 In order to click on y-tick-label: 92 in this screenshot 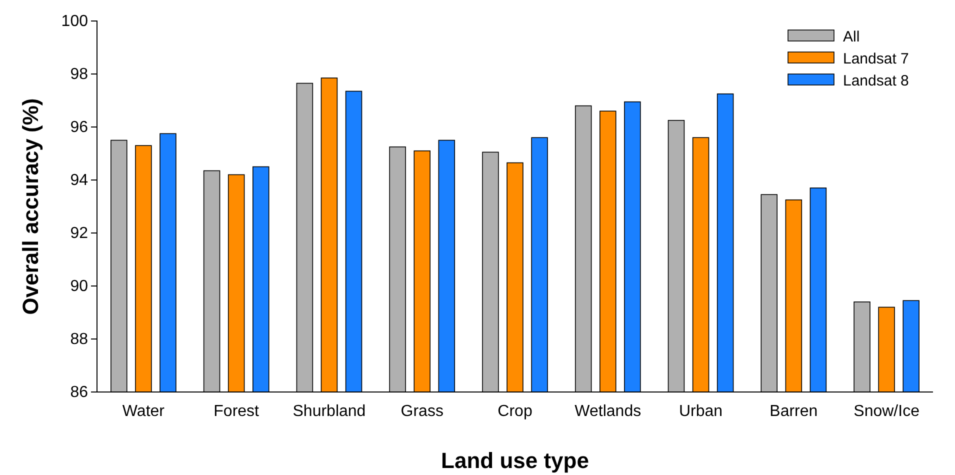, I will do `click(79, 233)`.